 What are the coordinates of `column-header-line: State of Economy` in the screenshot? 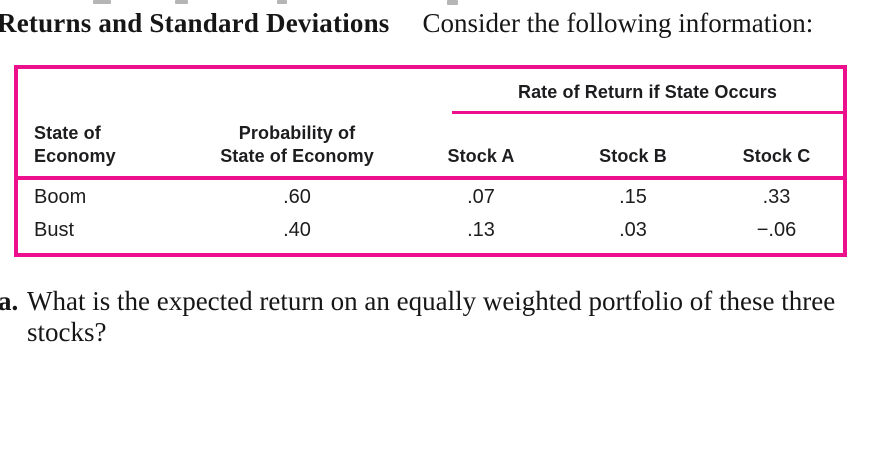 It's located at (297, 156).